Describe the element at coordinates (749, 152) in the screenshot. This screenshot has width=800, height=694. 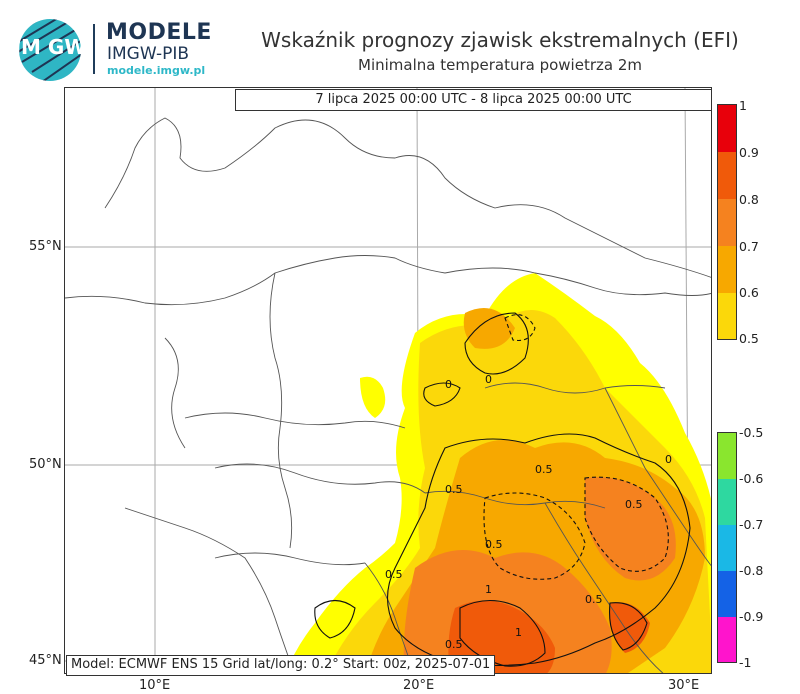
I see `colorbar-tick: 0.9` at that location.